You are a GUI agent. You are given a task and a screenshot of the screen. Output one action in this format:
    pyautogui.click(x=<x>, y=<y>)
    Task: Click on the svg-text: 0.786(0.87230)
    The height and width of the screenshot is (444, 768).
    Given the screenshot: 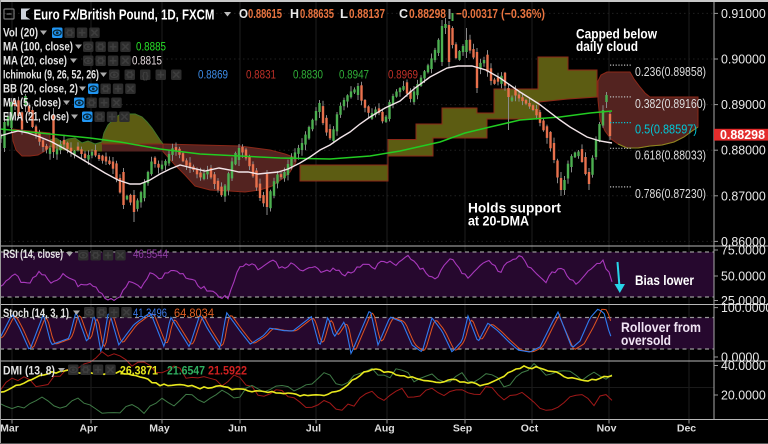 What is the action you would take?
    pyautogui.click(x=670, y=194)
    